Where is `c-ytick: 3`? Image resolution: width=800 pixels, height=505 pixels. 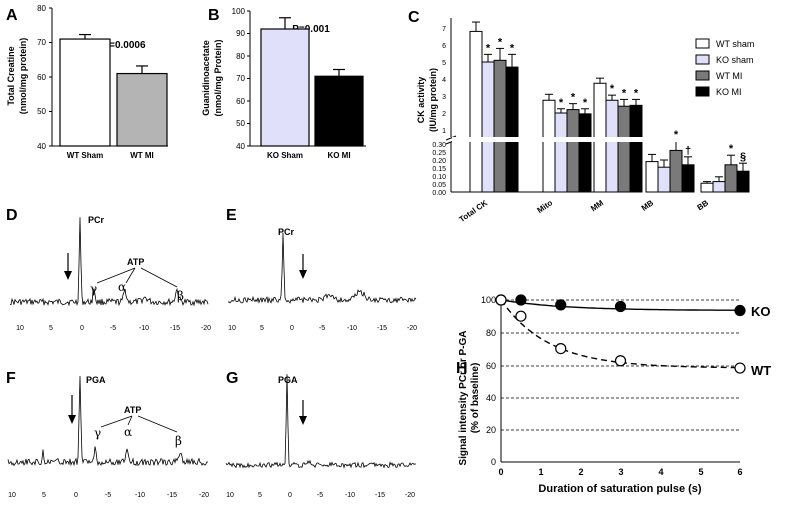 c-ytick: 3 is located at coordinates (444, 97).